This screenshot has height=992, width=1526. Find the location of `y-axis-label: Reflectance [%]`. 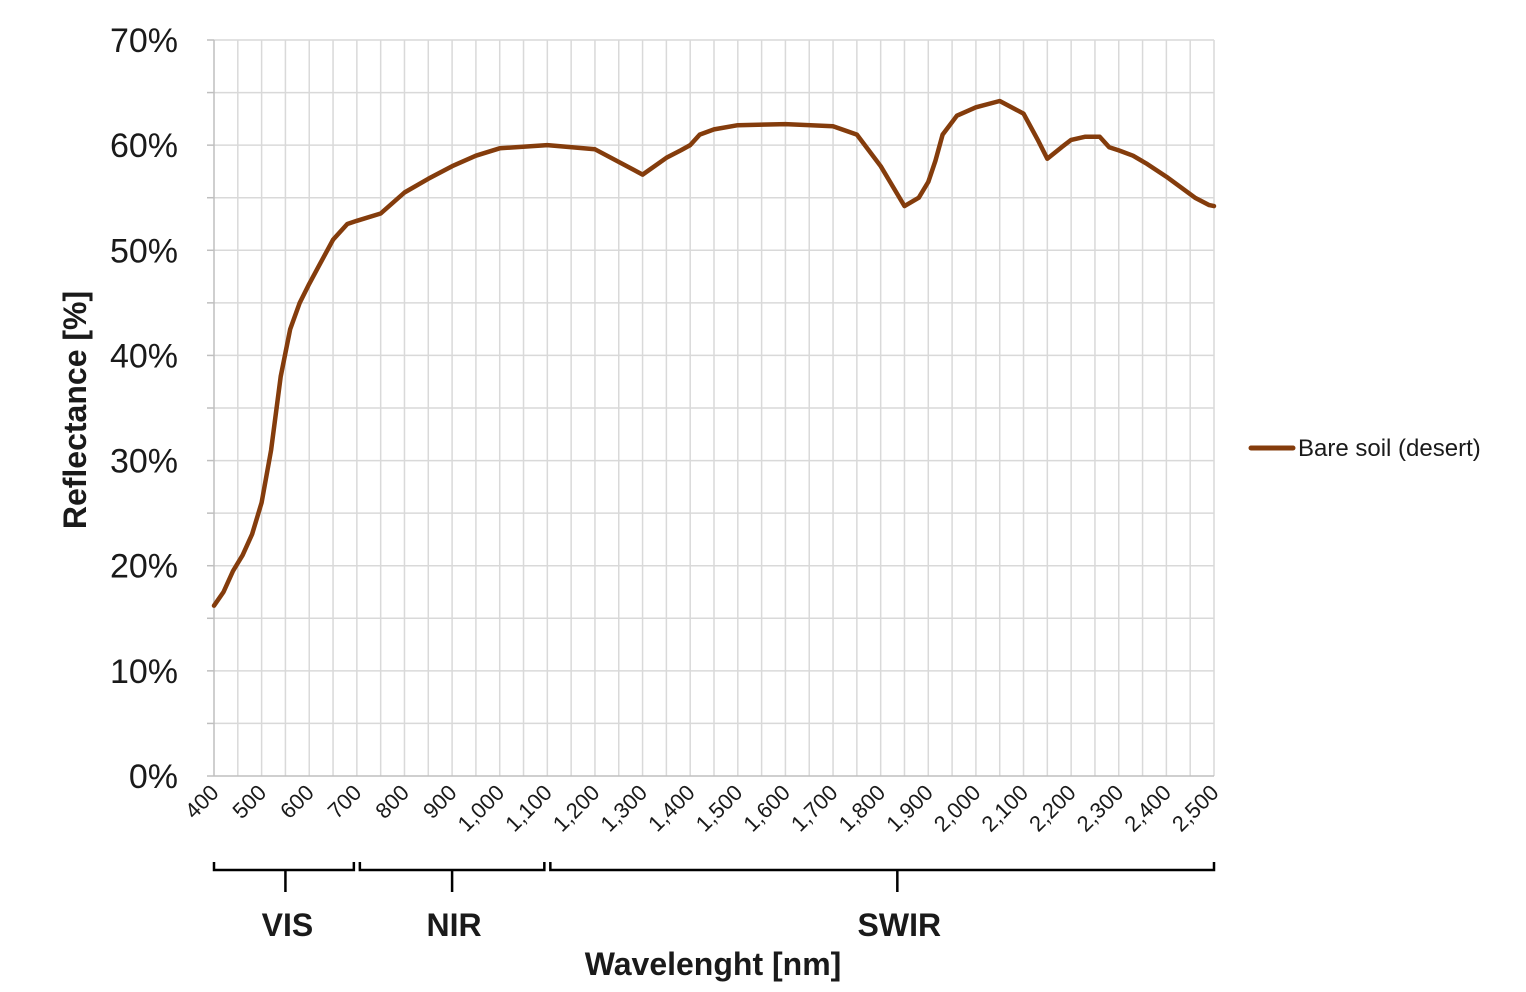

y-axis-label: Reflectance [%] is located at coordinates (75, 410).